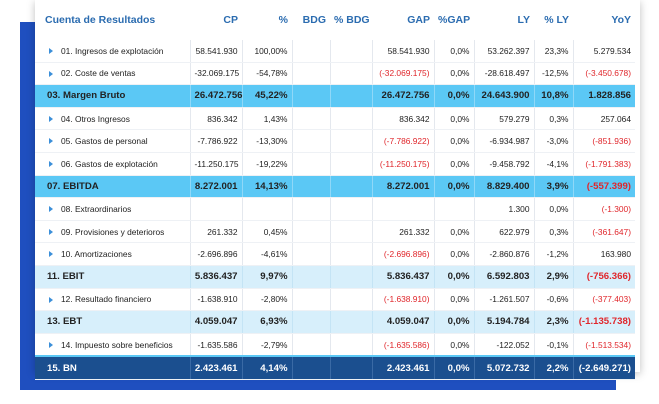  I want to click on column-header: GAP, so click(418, 20).